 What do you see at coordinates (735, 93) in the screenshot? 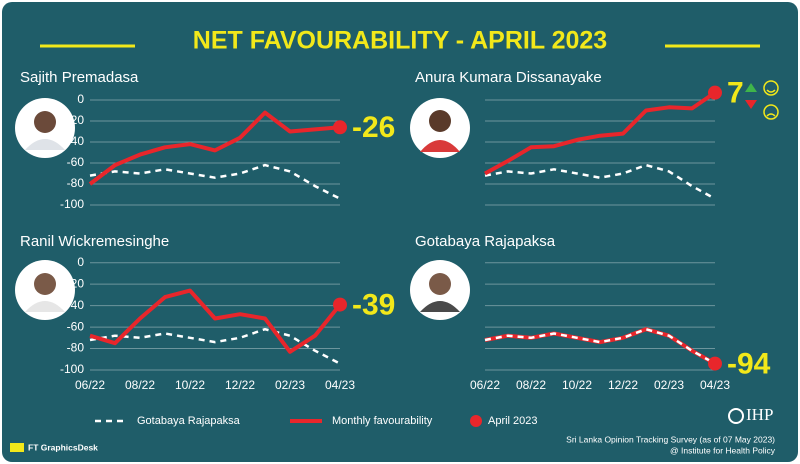
I see `value-label: 7` at bounding box center [735, 93].